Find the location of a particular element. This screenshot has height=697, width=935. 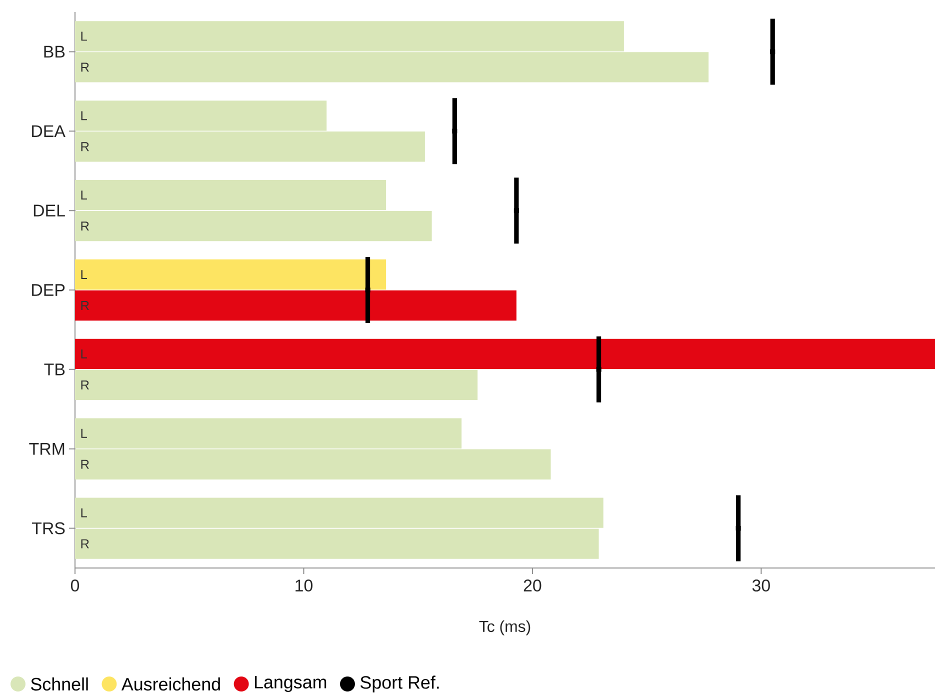

x-tick-label: 30 is located at coordinates (761, 586).